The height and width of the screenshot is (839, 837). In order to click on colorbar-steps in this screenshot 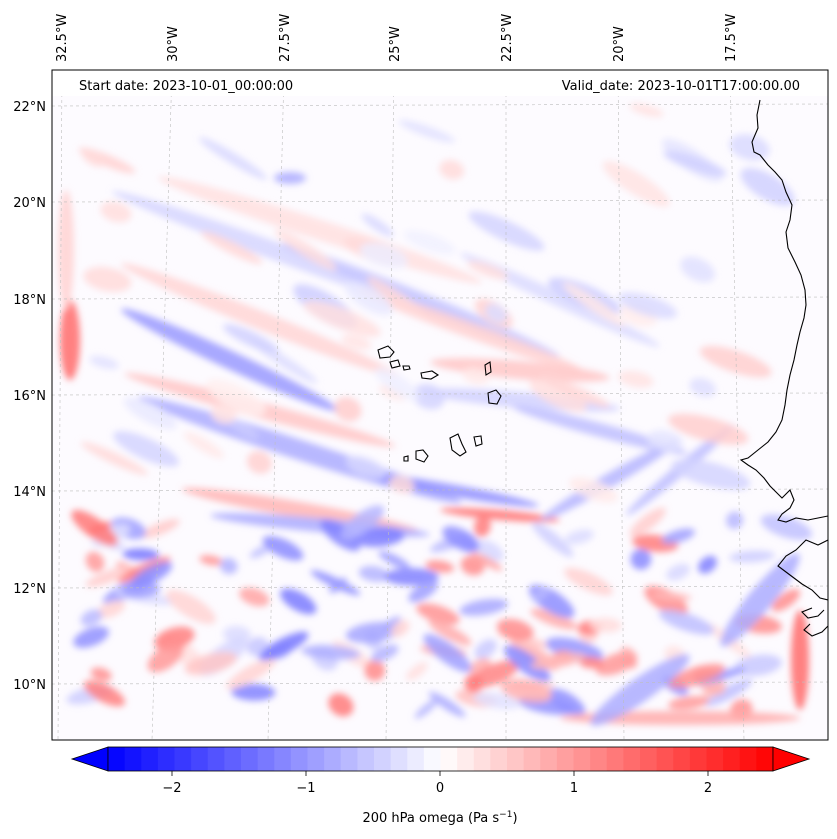, I will do `click(441, 759)`.